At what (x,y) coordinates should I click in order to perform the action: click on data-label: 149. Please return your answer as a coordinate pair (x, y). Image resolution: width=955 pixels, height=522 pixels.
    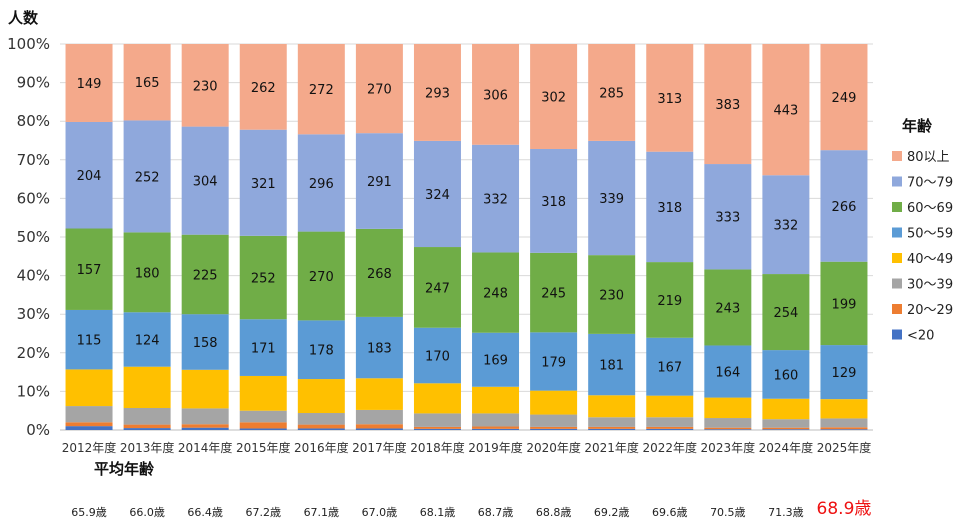
    Looking at the image, I should click on (89, 84).